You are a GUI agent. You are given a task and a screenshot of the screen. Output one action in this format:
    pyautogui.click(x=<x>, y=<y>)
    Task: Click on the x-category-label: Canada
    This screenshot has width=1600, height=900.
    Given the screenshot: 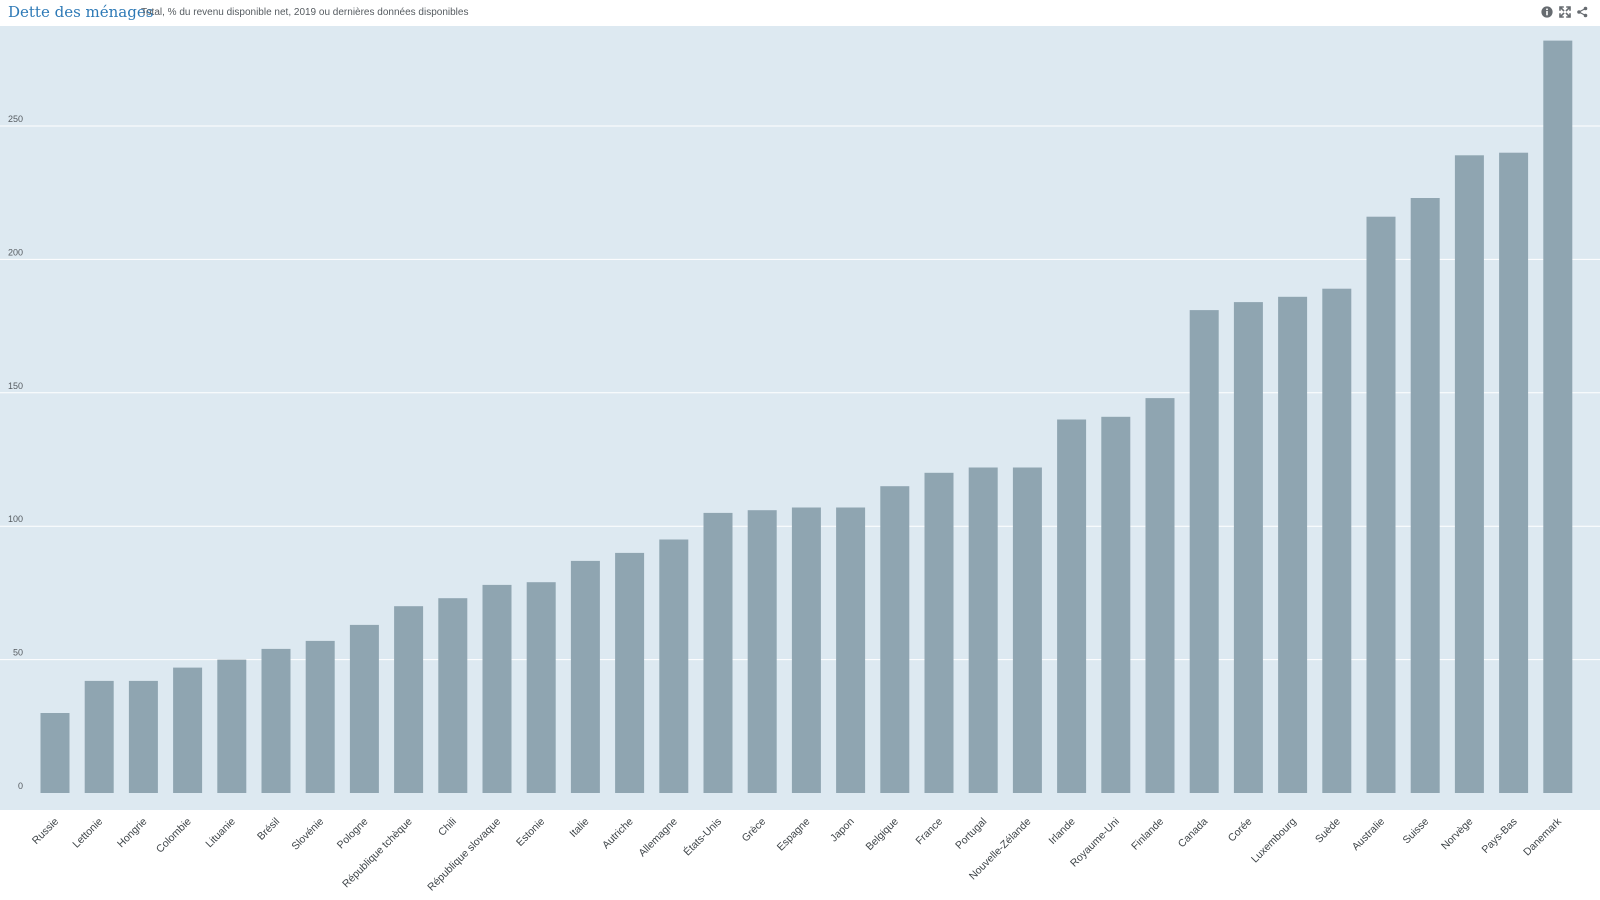 What is the action you would take?
    pyautogui.click(x=1193, y=833)
    